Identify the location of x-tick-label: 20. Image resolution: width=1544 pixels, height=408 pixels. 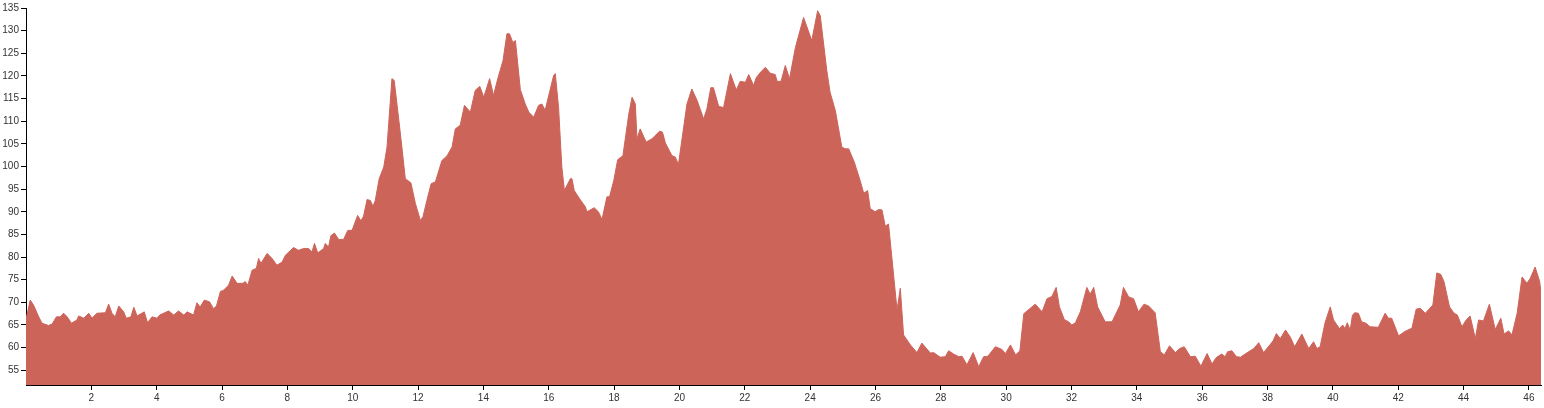
(679, 397).